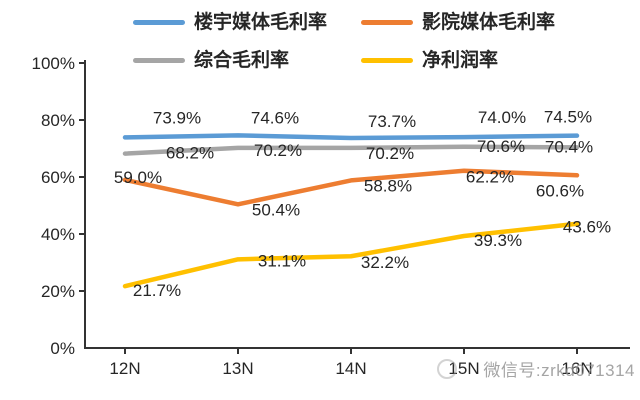 Image resolution: width=640 pixels, height=400 pixels. I want to click on data-label: 62.2%, so click(490, 177).